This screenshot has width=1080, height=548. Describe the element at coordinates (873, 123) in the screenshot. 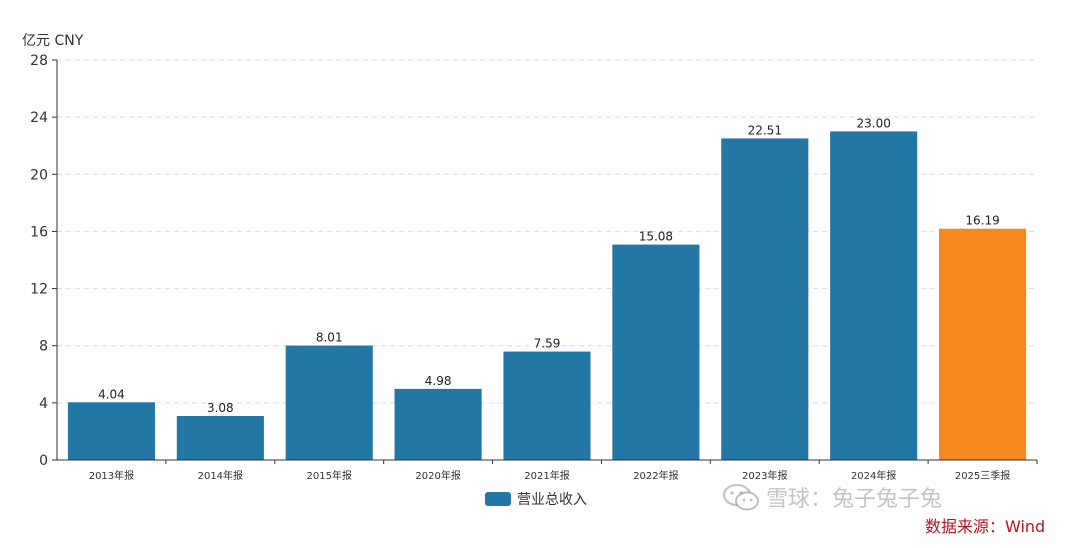

I see `value-label: 23.00` at that location.